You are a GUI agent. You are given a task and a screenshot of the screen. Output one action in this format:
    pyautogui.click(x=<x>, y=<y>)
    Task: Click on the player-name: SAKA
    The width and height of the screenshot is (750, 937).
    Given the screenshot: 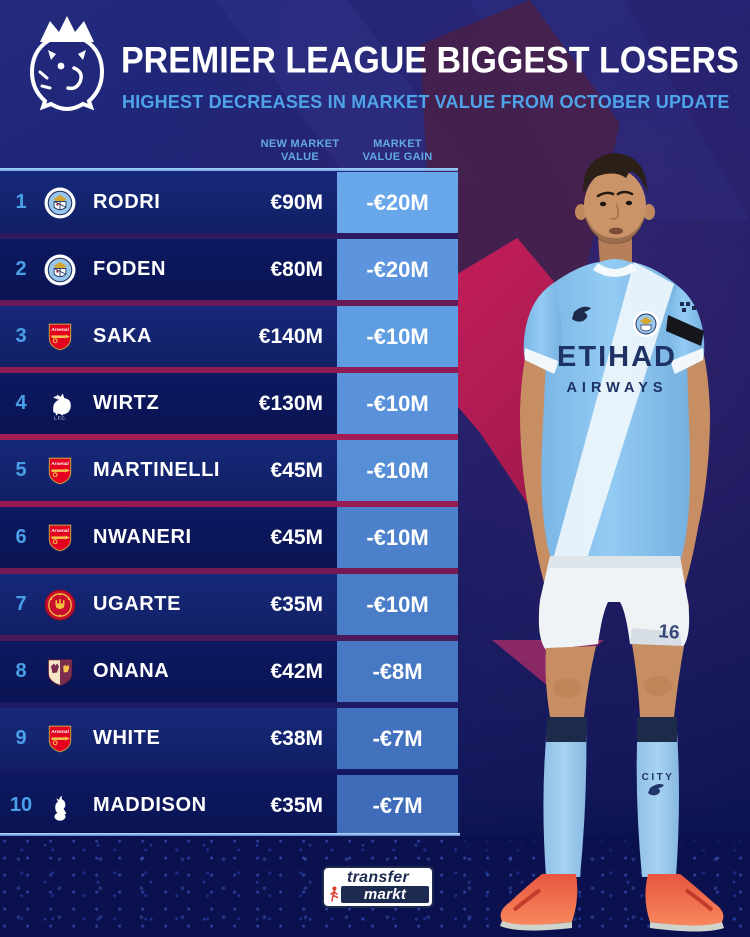 What is the action you would take?
    pyautogui.click(x=123, y=336)
    